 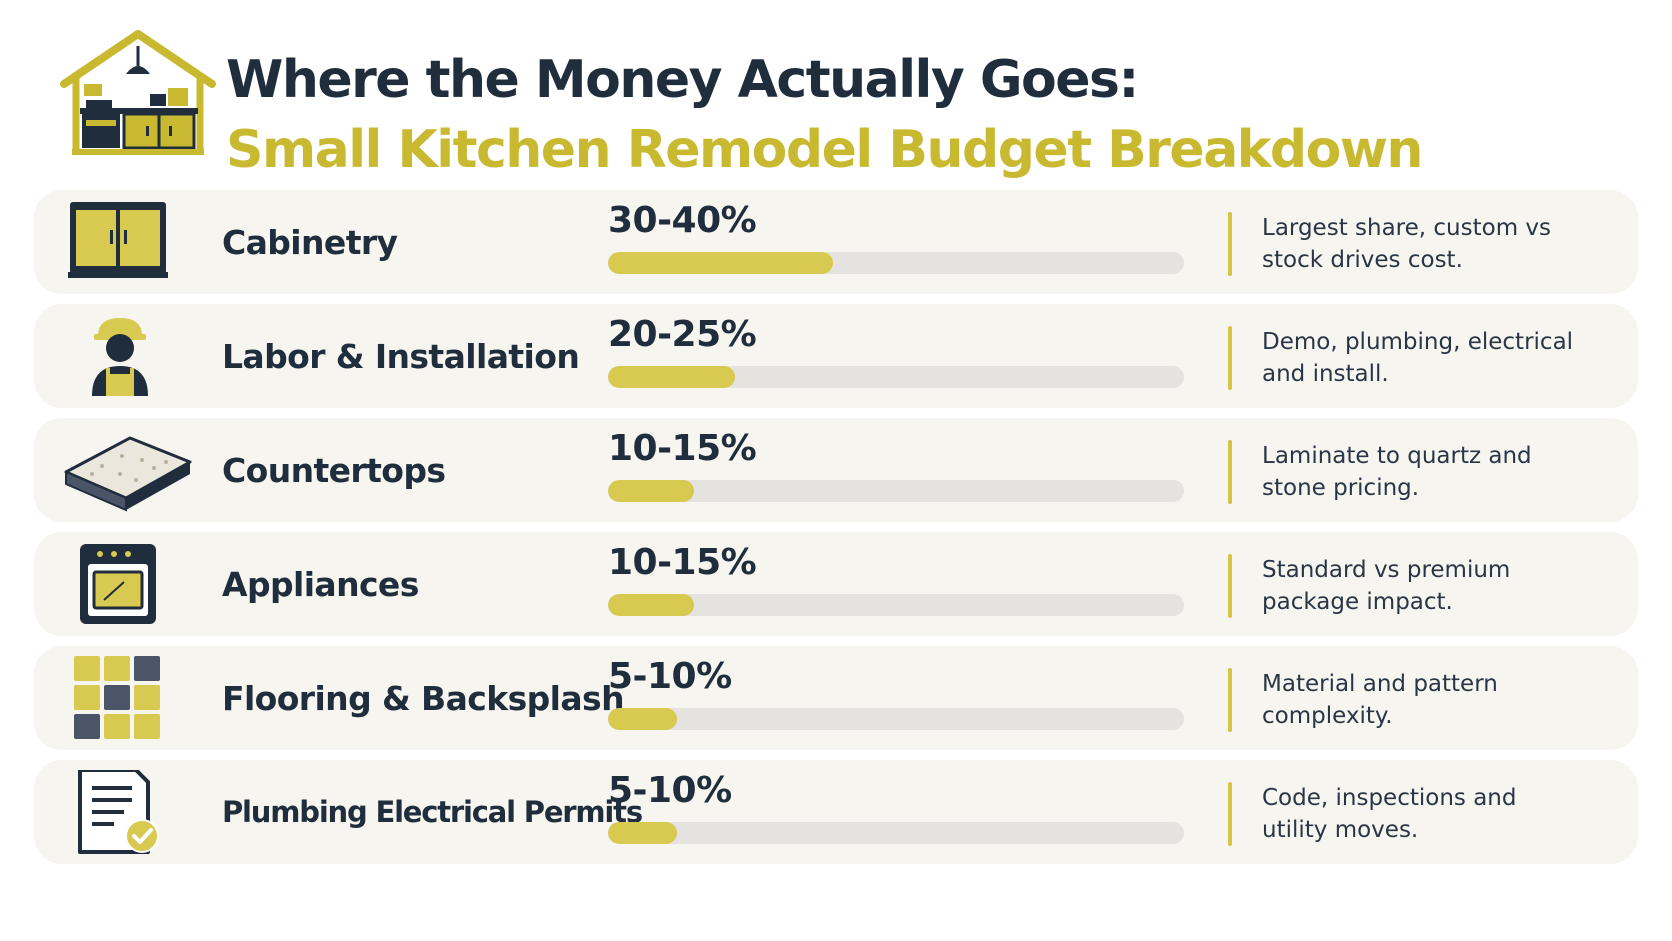 What do you see at coordinates (824, 150) in the screenshot?
I see `page-subtitle: Small Kitchen Remodel Budget Breakdown` at bounding box center [824, 150].